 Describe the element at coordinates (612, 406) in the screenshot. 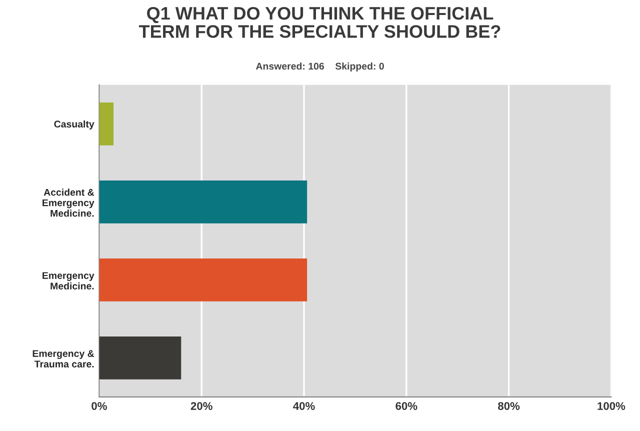

I see `x-tick-label: 100%` at that location.